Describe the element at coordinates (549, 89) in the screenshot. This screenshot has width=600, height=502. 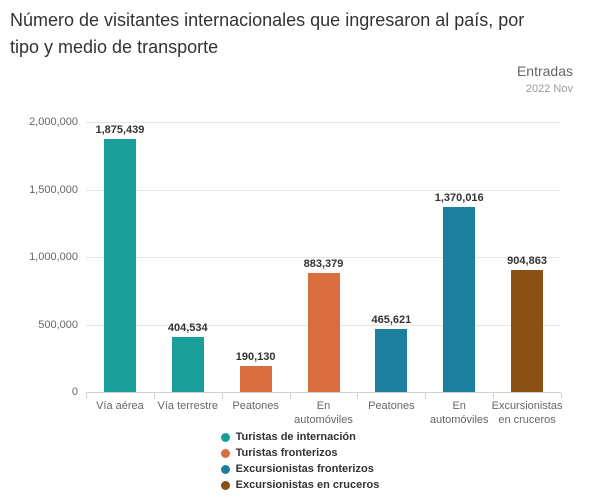
I see `period-label: 2022 Nov` at that location.